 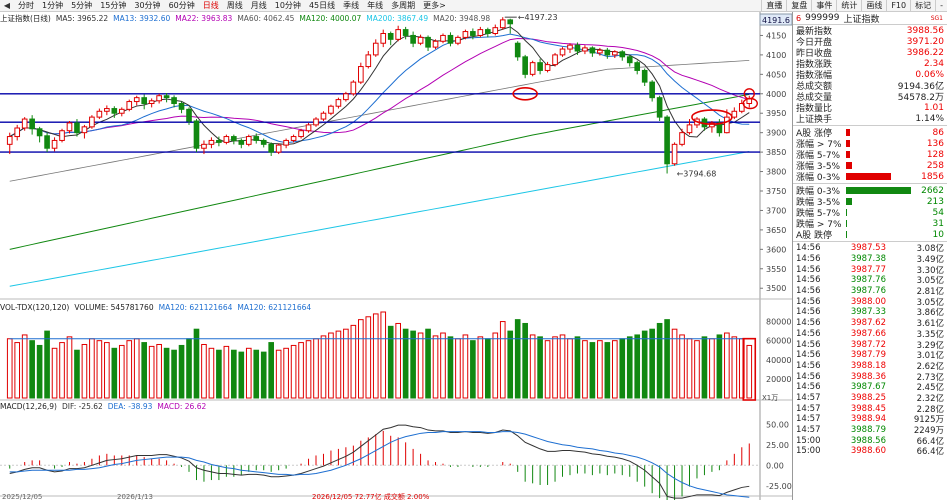 I want to click on tick-row: 14:56 3987.76 3.05亿, so click(x=870, y=280).